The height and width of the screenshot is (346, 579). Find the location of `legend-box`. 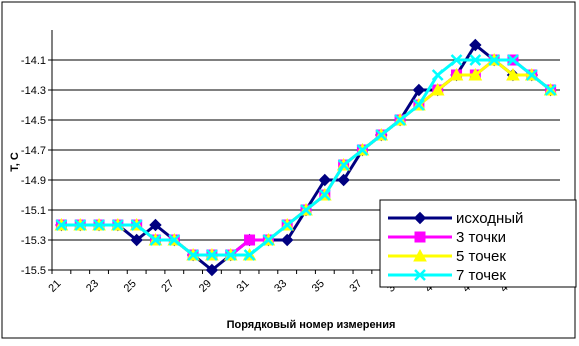

legend-box is located at coordinates (478, 243).